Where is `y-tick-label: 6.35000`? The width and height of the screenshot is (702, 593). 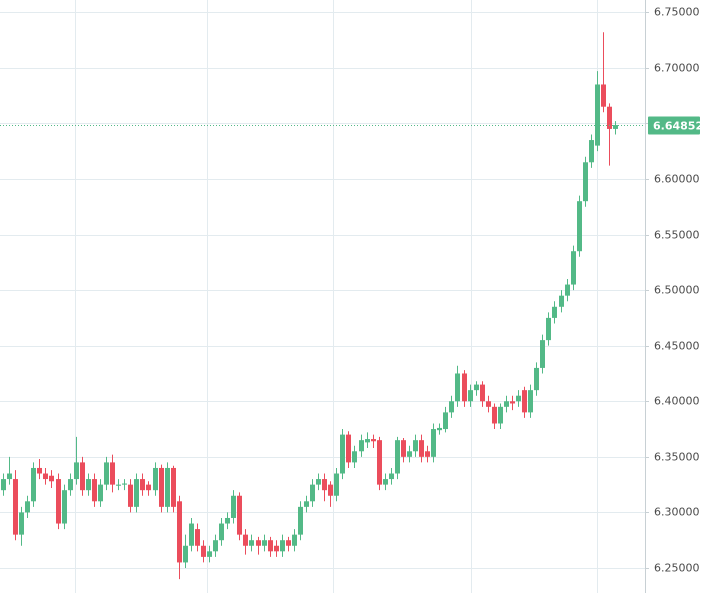
y-tick-label: 6.35000 is located at coordinates (677, 457).